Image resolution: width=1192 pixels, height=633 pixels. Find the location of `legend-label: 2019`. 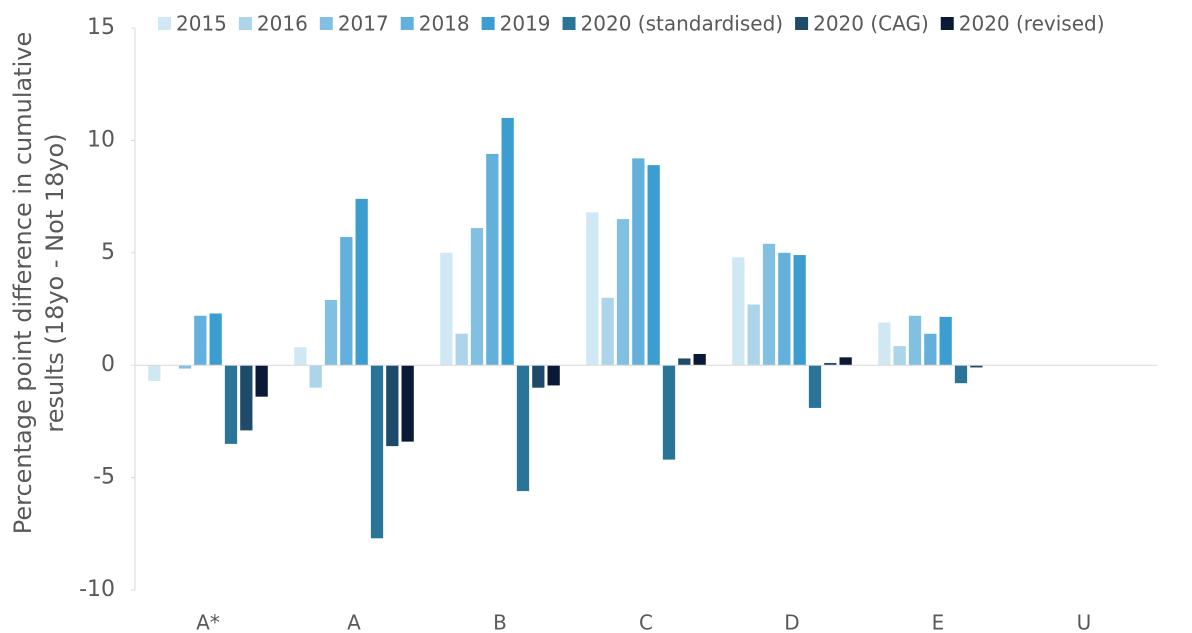

legend-label: 2019 is located at coordinates (525, 24).